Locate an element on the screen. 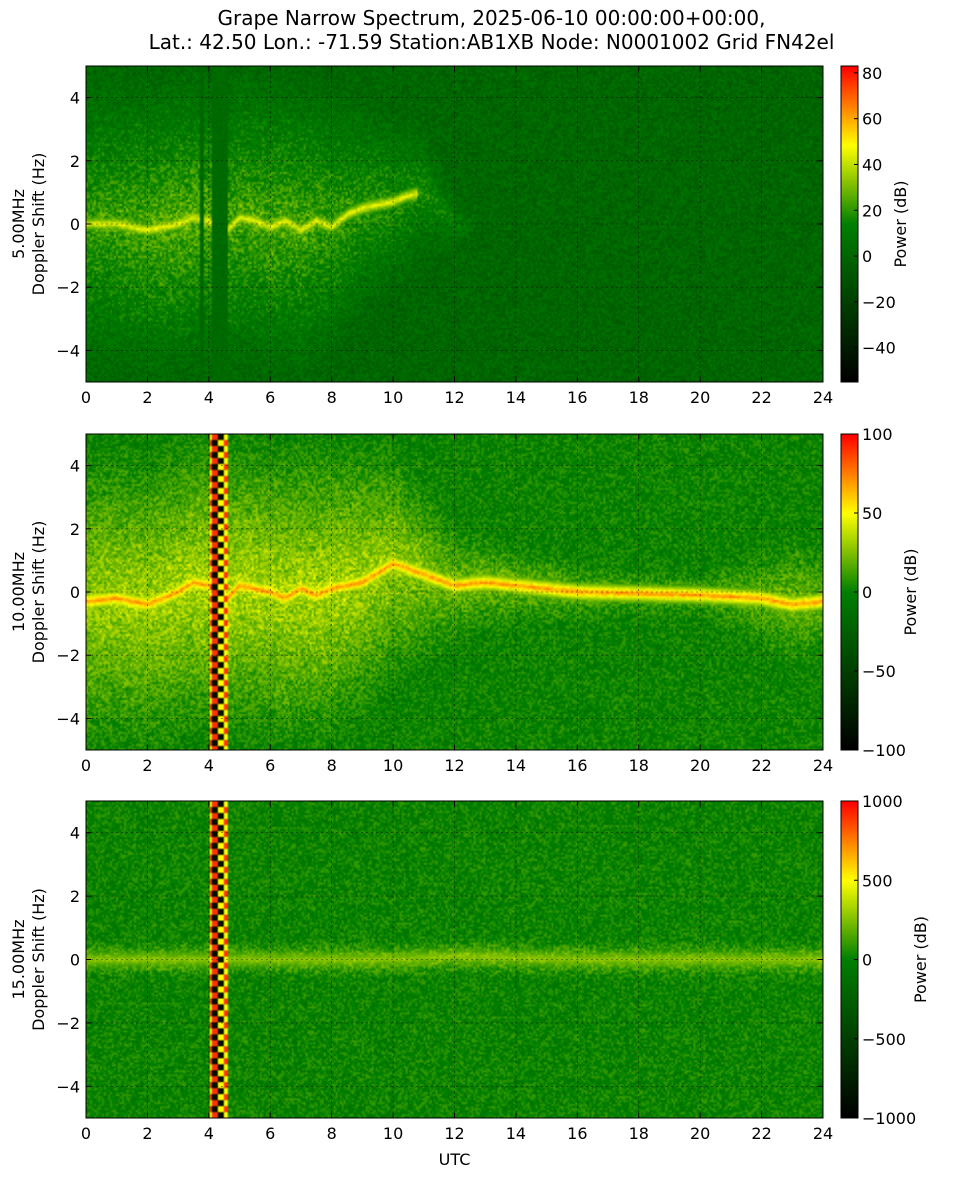  colorbar-tick-label: 80 is located at coordinates (872, 73).